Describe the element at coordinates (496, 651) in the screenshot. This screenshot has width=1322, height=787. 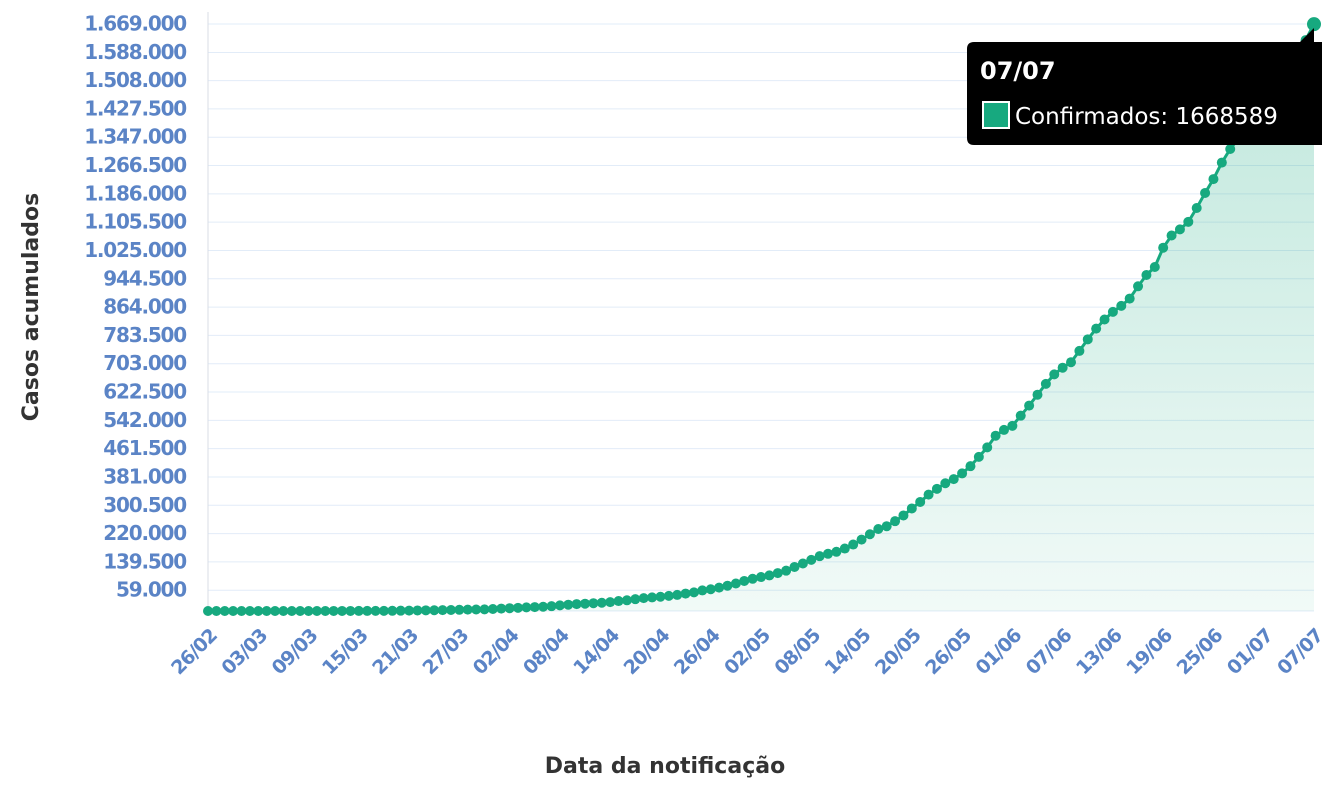
I see `x-tick-label: 02/04` at that location.